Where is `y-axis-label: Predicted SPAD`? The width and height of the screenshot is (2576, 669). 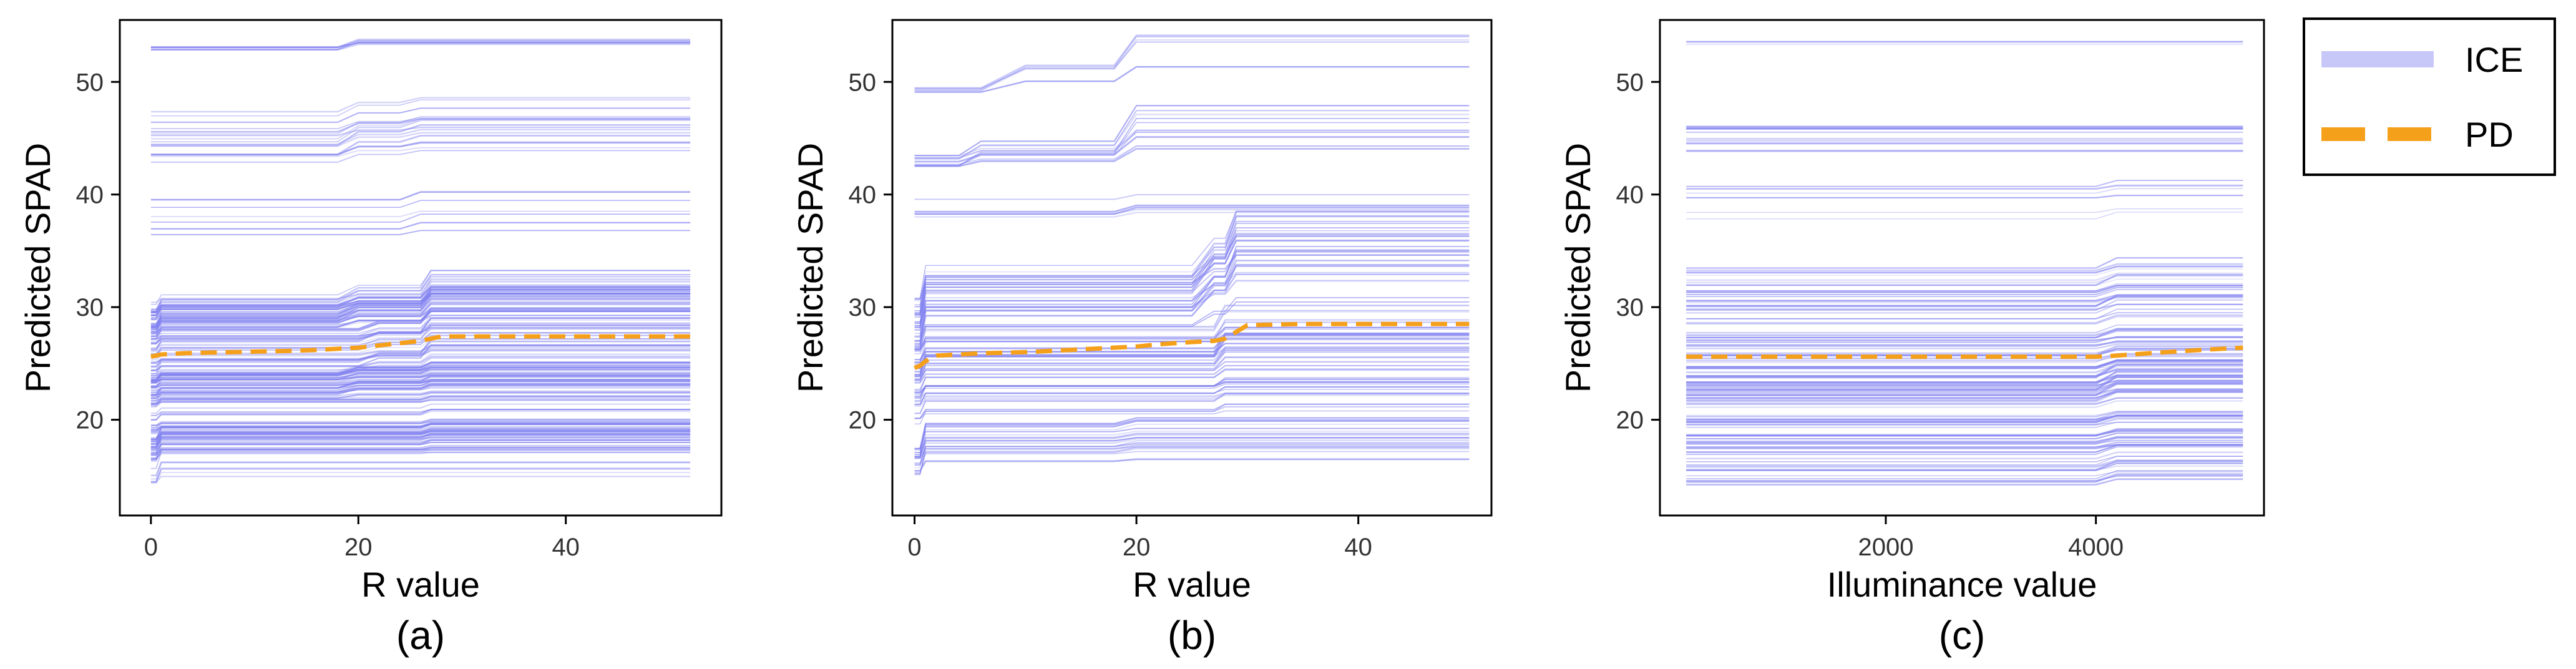
y-axis-label: Predicted SPAD is located at coordinates (810, 268).